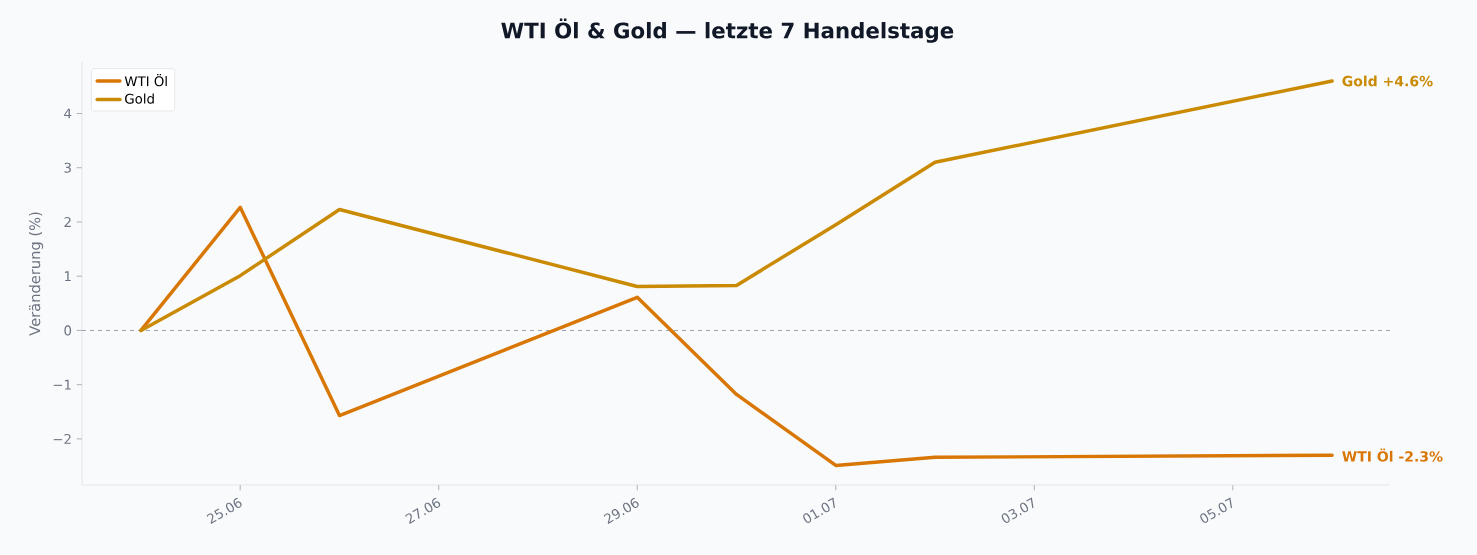 The image size is (1477, 555). I want to click on y-tick-label: 4, so click(68, 113).